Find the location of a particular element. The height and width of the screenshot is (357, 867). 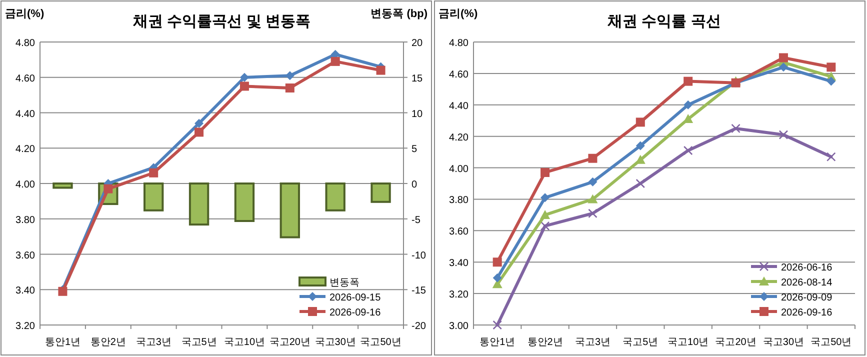

y2-tick-label: 5 is located at coordinates (415, 150).